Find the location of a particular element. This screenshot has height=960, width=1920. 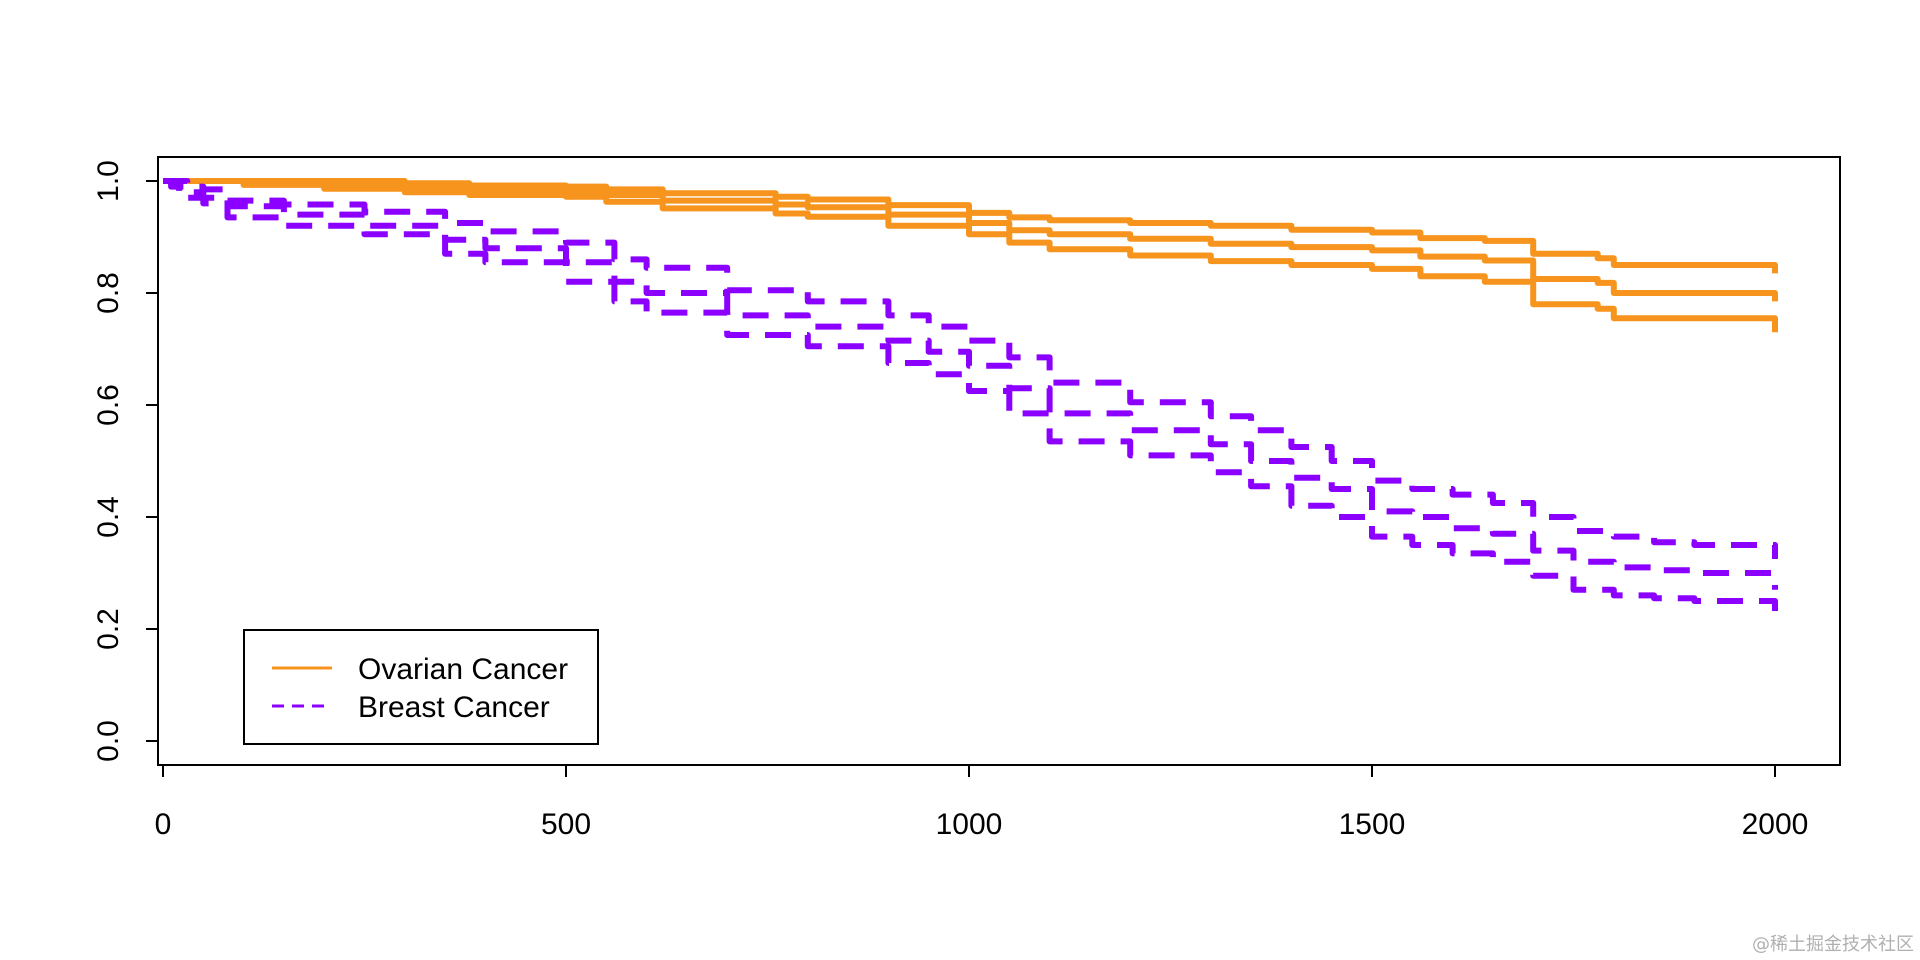

x-tick-label: 0 is located at coordinates (163, 824).